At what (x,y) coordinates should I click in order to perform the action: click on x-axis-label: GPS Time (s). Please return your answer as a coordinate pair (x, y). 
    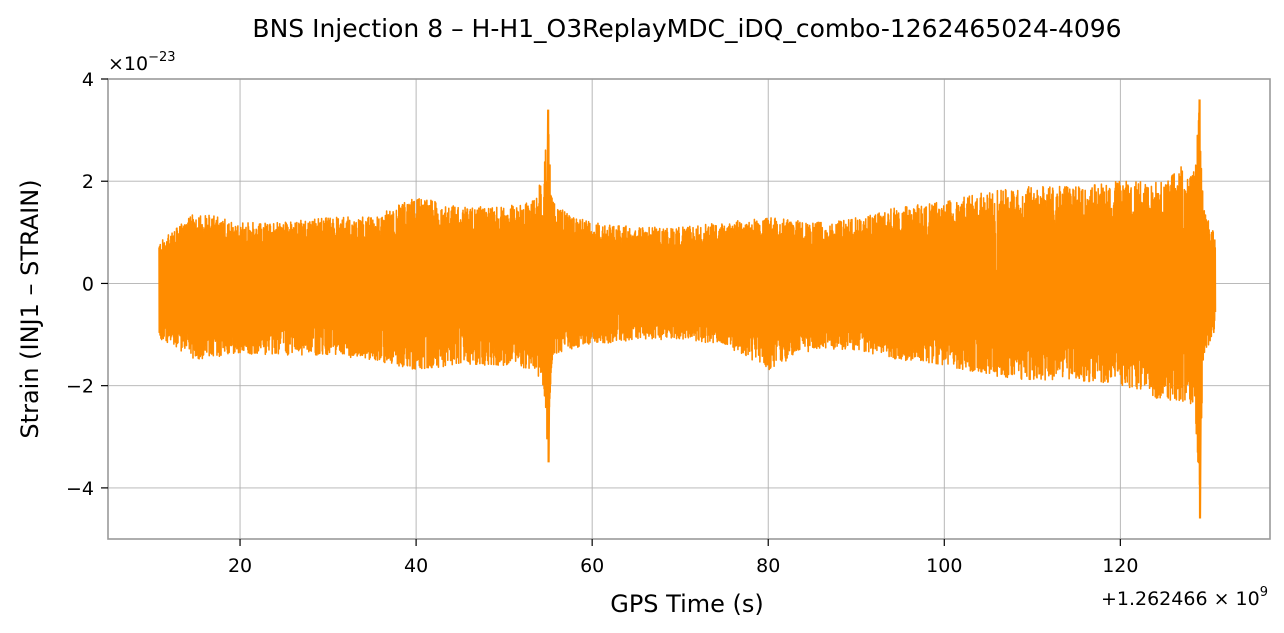
    Looking at the image, I should click on (687, 604).